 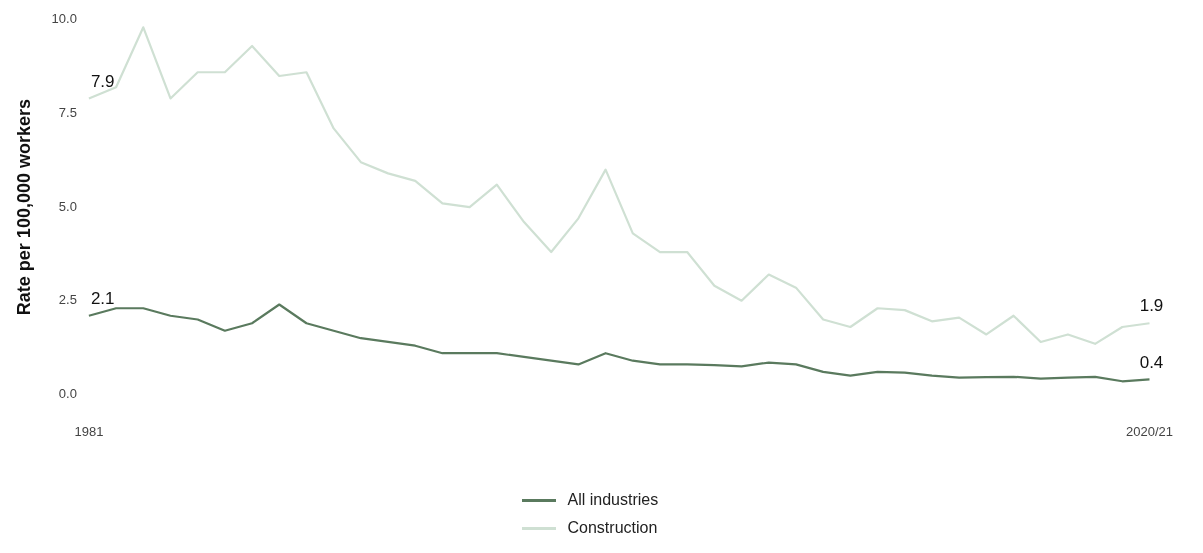 I want to click on data-label: 1.9, so click(x=1151, y=306).